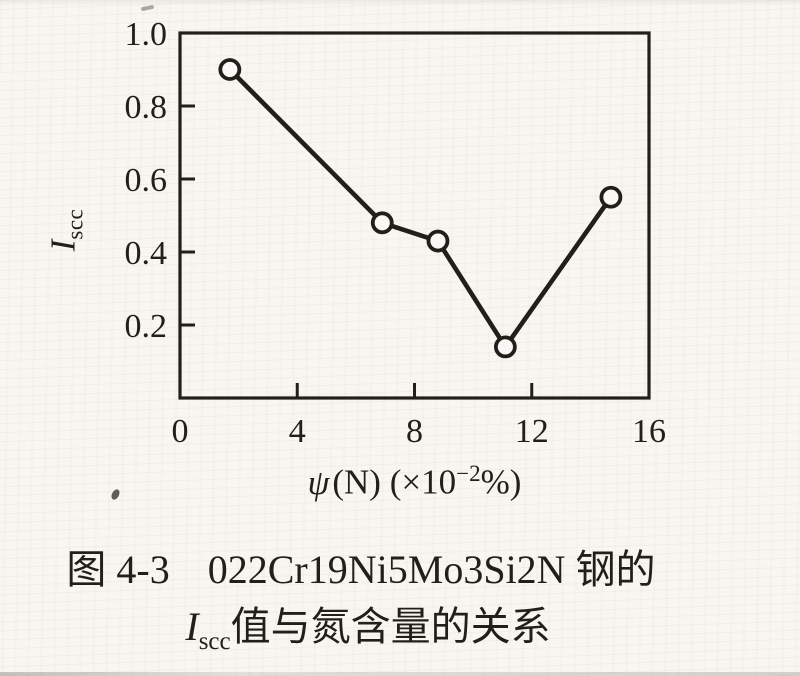  I want to click on y-tick-label: 0.2, so click(146, 326).